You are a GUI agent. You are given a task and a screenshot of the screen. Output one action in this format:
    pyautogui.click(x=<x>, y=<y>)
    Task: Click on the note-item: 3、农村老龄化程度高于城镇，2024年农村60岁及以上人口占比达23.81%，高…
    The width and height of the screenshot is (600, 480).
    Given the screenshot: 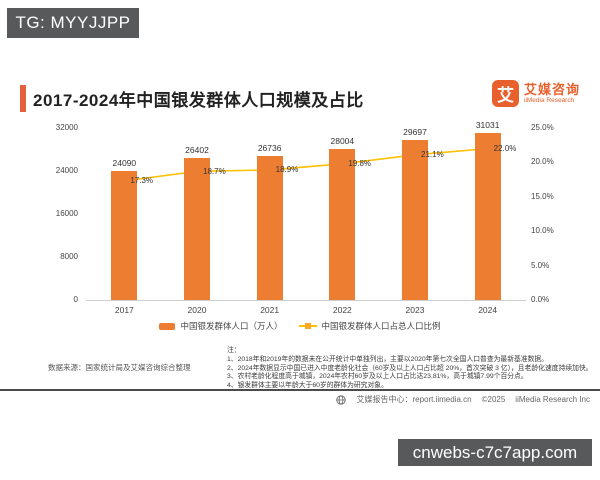 What is the action you would take?
    pyautogui.click(x=377, y=377)
    